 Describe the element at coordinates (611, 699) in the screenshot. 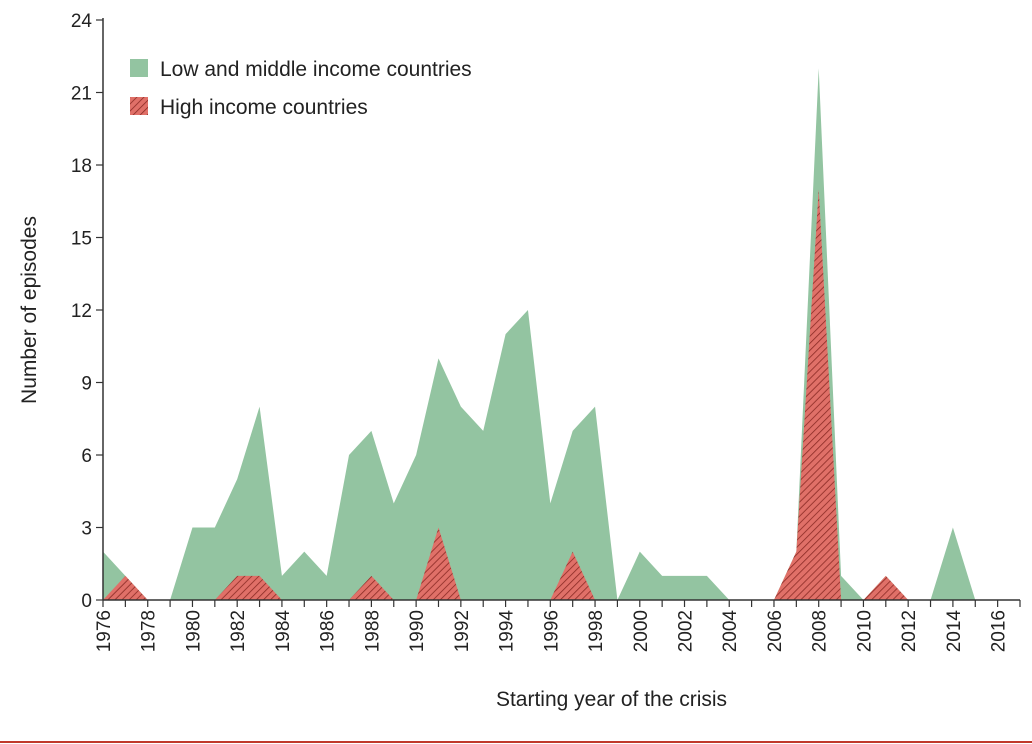

I see `x-axis-title: Starting year of the crisis` at that location.